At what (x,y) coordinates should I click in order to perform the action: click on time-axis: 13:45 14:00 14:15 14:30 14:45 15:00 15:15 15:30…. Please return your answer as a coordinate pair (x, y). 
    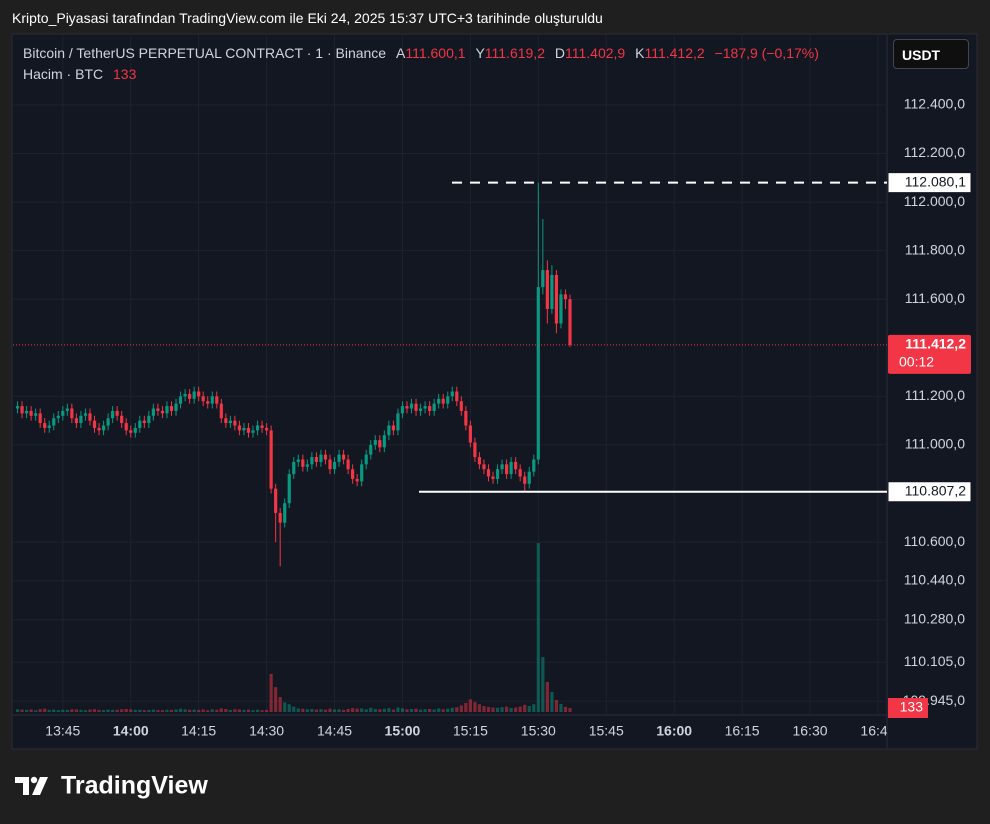
    Looking at the image, I should click on (466, 731).